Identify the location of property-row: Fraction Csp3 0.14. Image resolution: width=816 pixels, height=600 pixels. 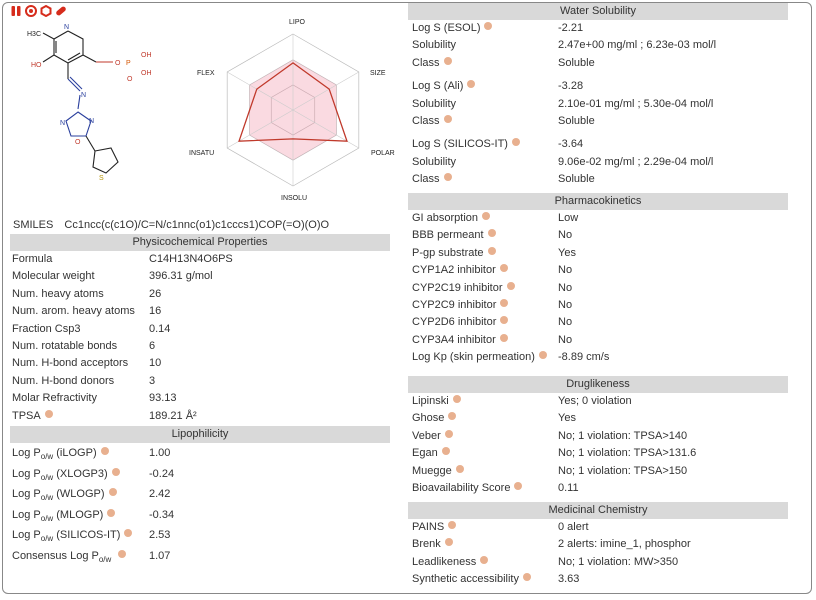
(200, 329).